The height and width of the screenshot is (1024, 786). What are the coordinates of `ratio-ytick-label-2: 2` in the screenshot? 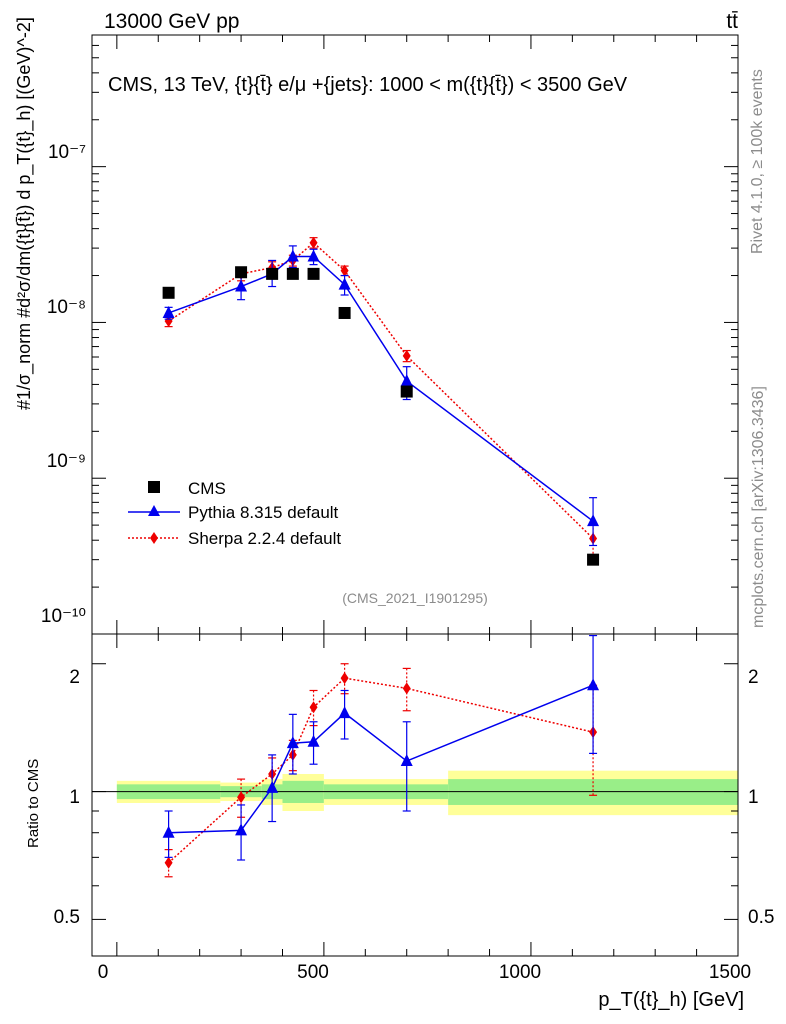 It's located at (74, 677).